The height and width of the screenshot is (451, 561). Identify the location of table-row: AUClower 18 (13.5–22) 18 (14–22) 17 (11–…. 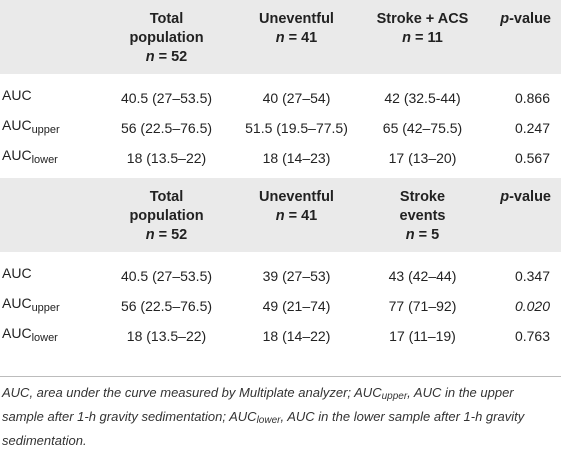
(280, 338).